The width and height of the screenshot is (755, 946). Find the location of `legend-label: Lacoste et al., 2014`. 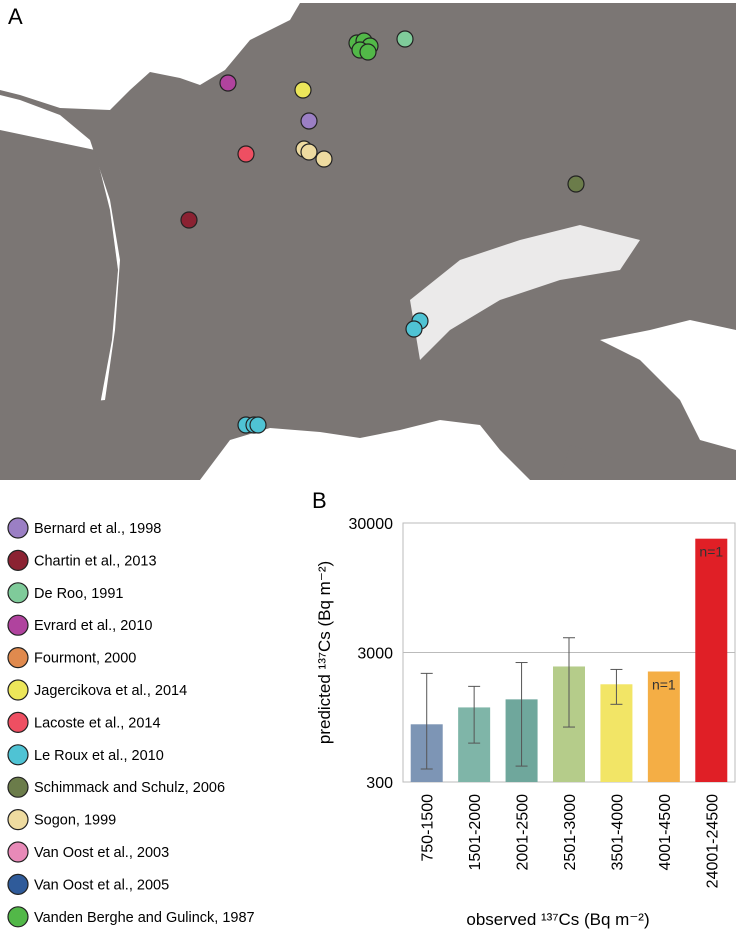

legend-label: Lacoste et al., 2014 is located at coordinates (97, 723).